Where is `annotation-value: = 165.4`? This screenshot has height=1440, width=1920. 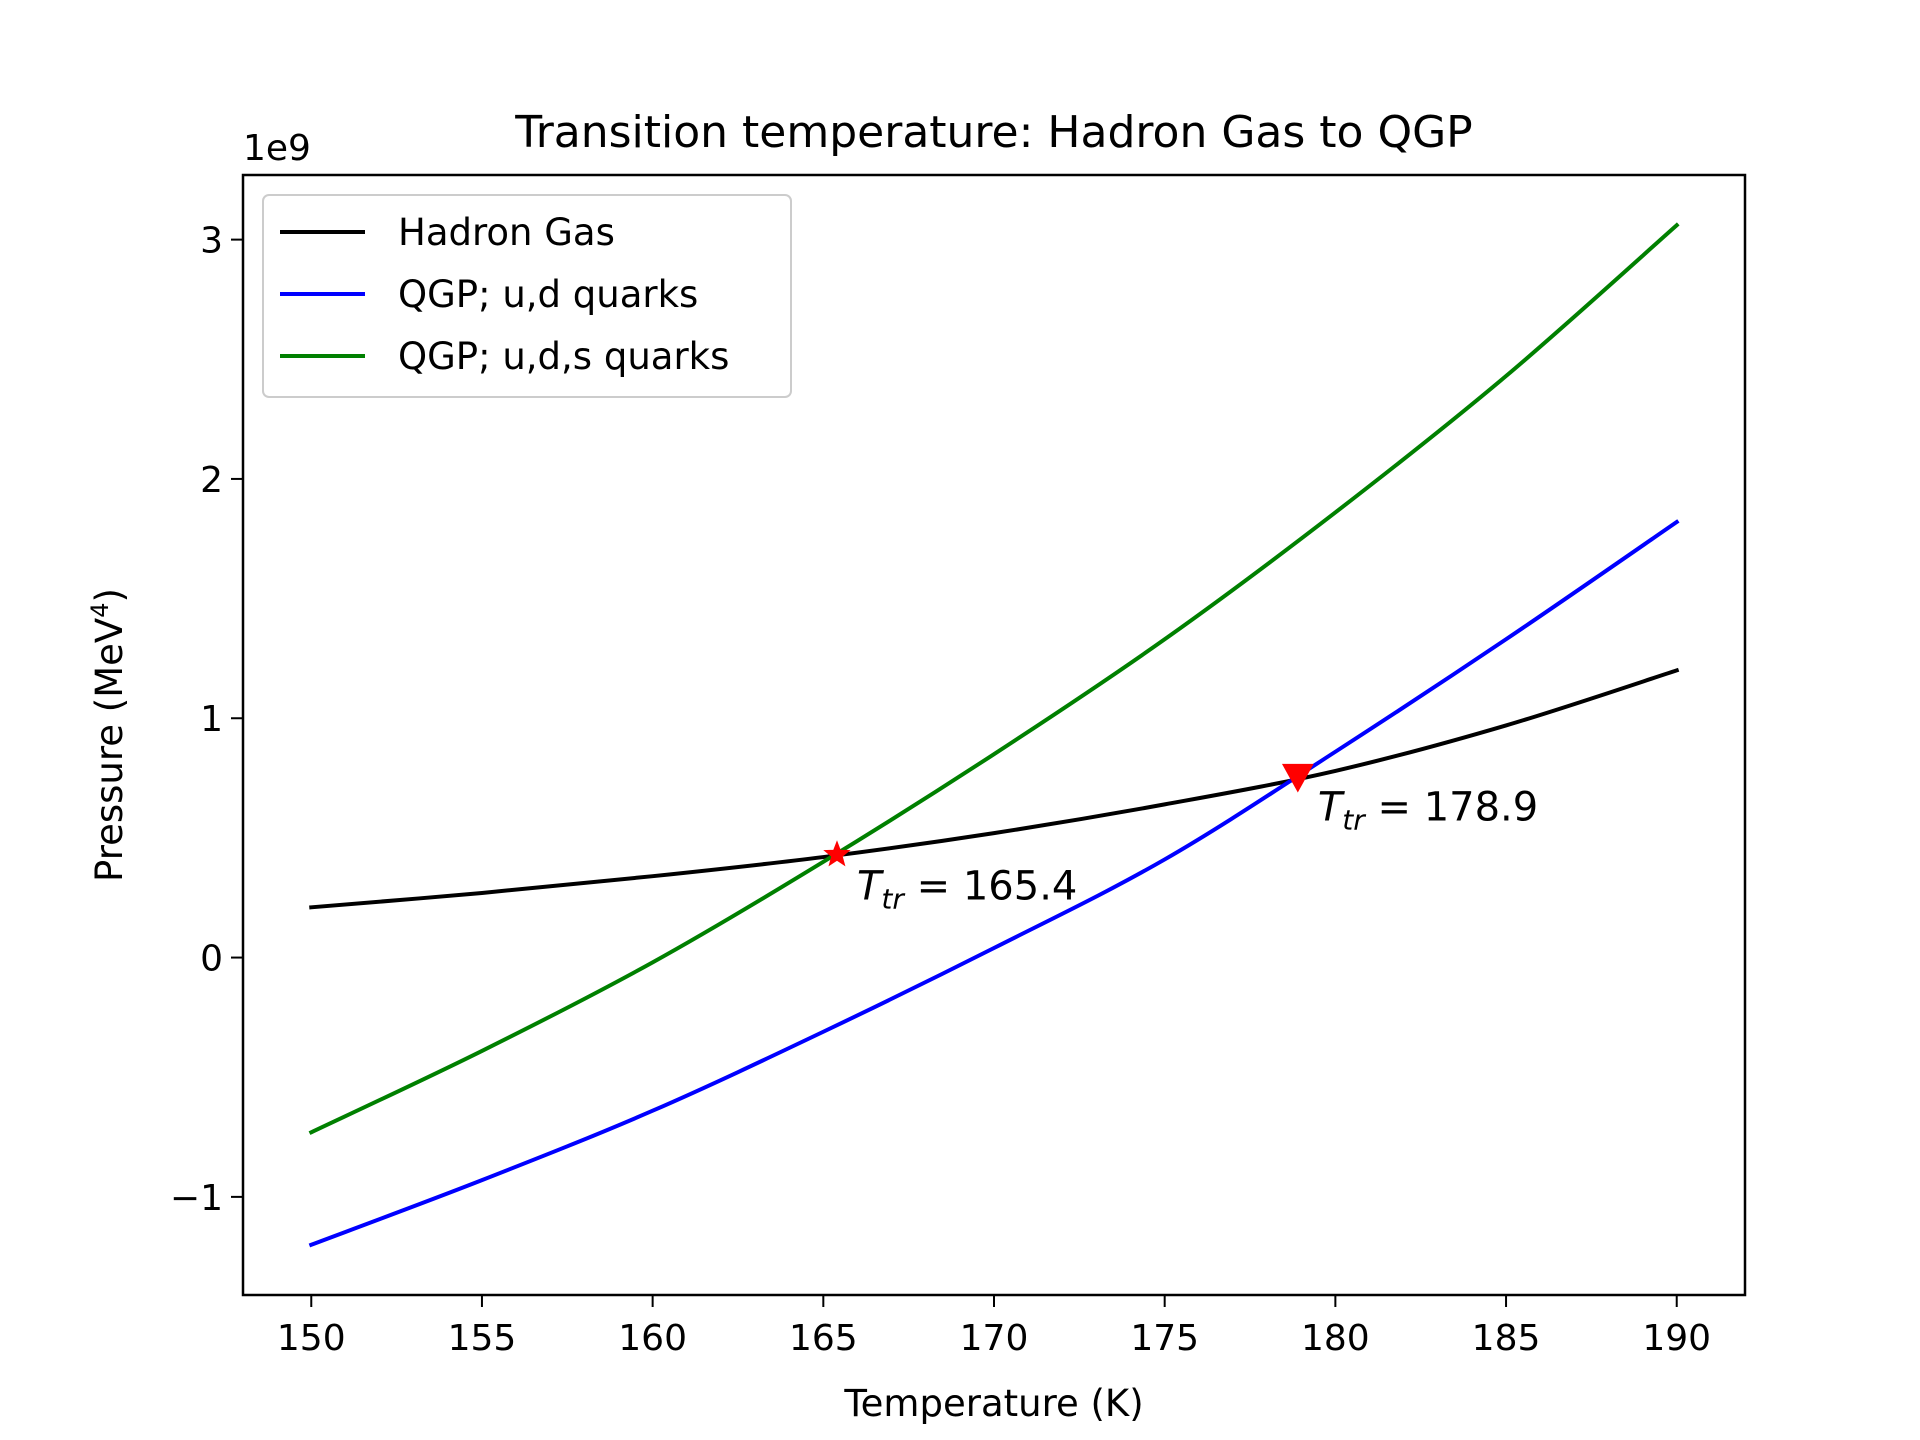 annotation-value: = 165.4 is located at coordinates (990, 887).